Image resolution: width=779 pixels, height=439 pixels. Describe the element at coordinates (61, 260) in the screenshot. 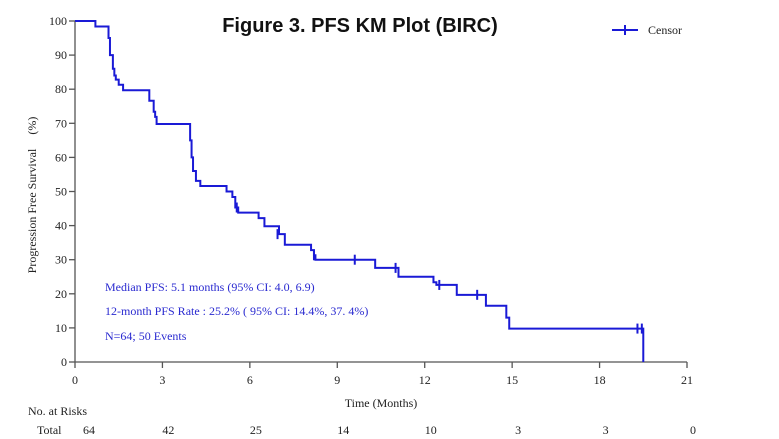

I see `y-tick-label: 30` at that location.